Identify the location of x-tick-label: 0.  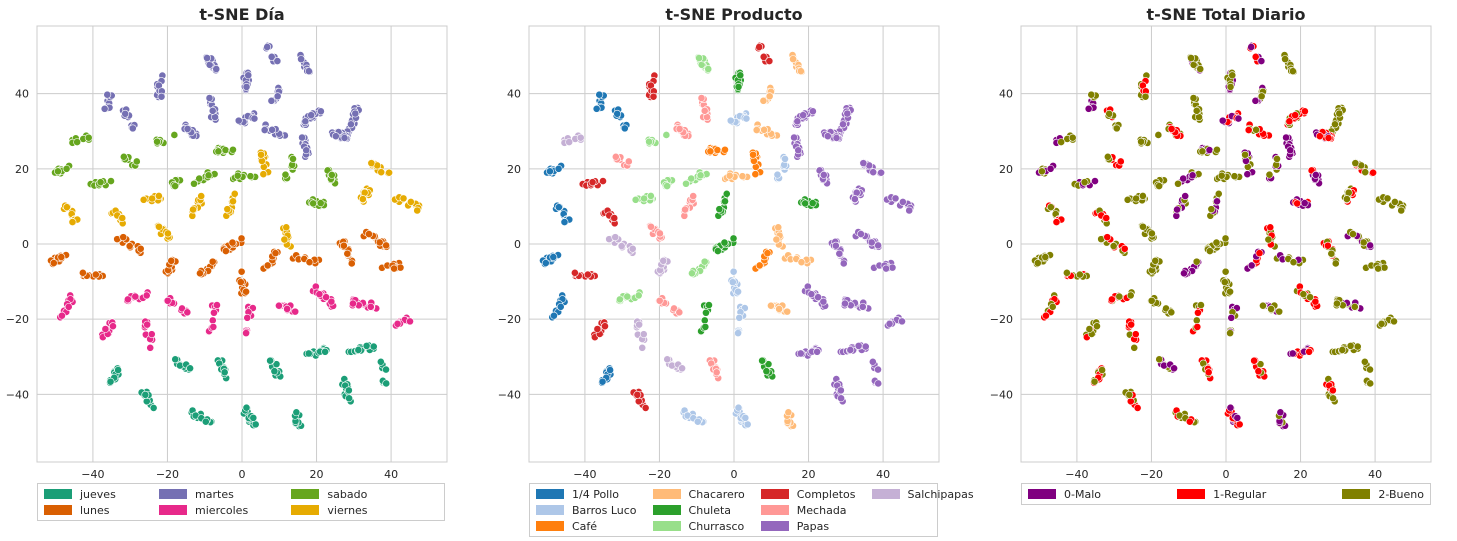
(242, 474).